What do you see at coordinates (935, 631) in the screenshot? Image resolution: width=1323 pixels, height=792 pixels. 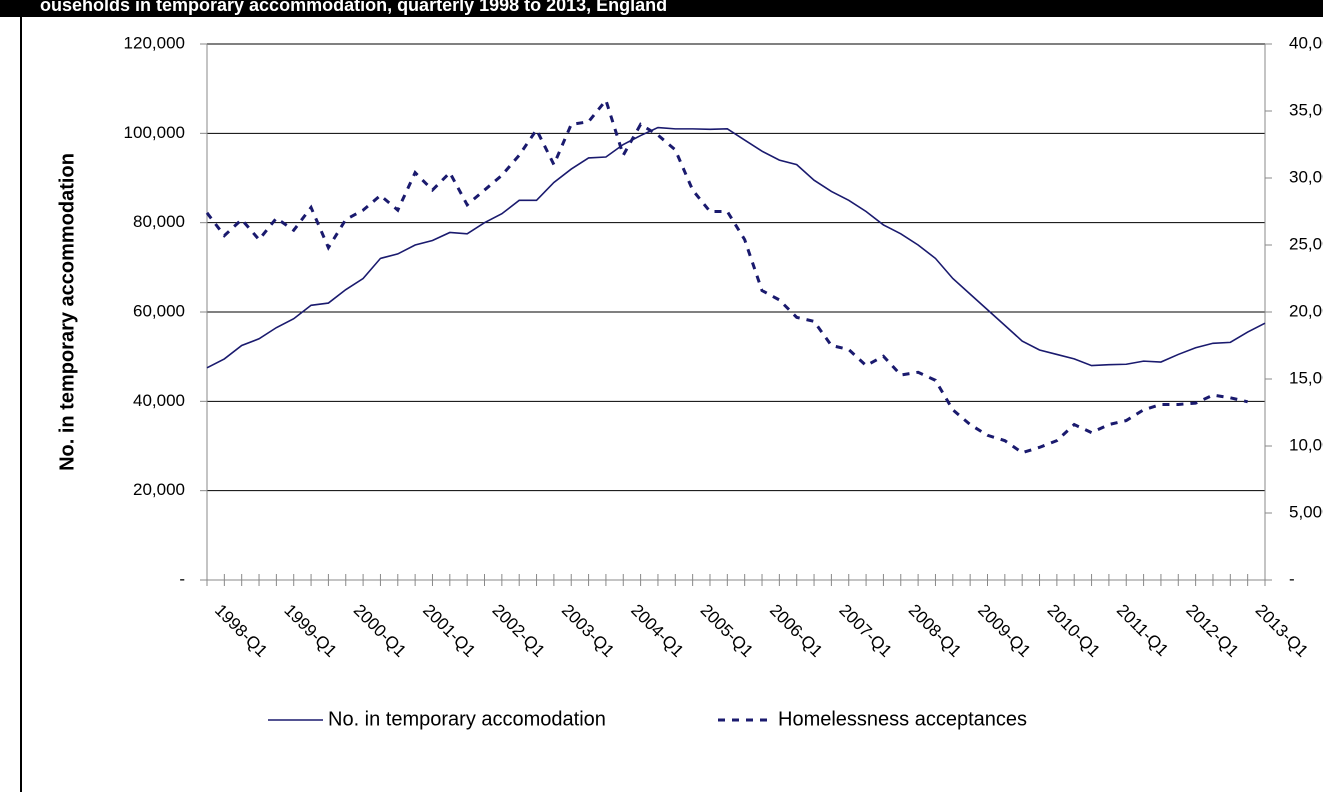 I see `x-tick-label: 2008-Q1` at bounding box center [935, 631].